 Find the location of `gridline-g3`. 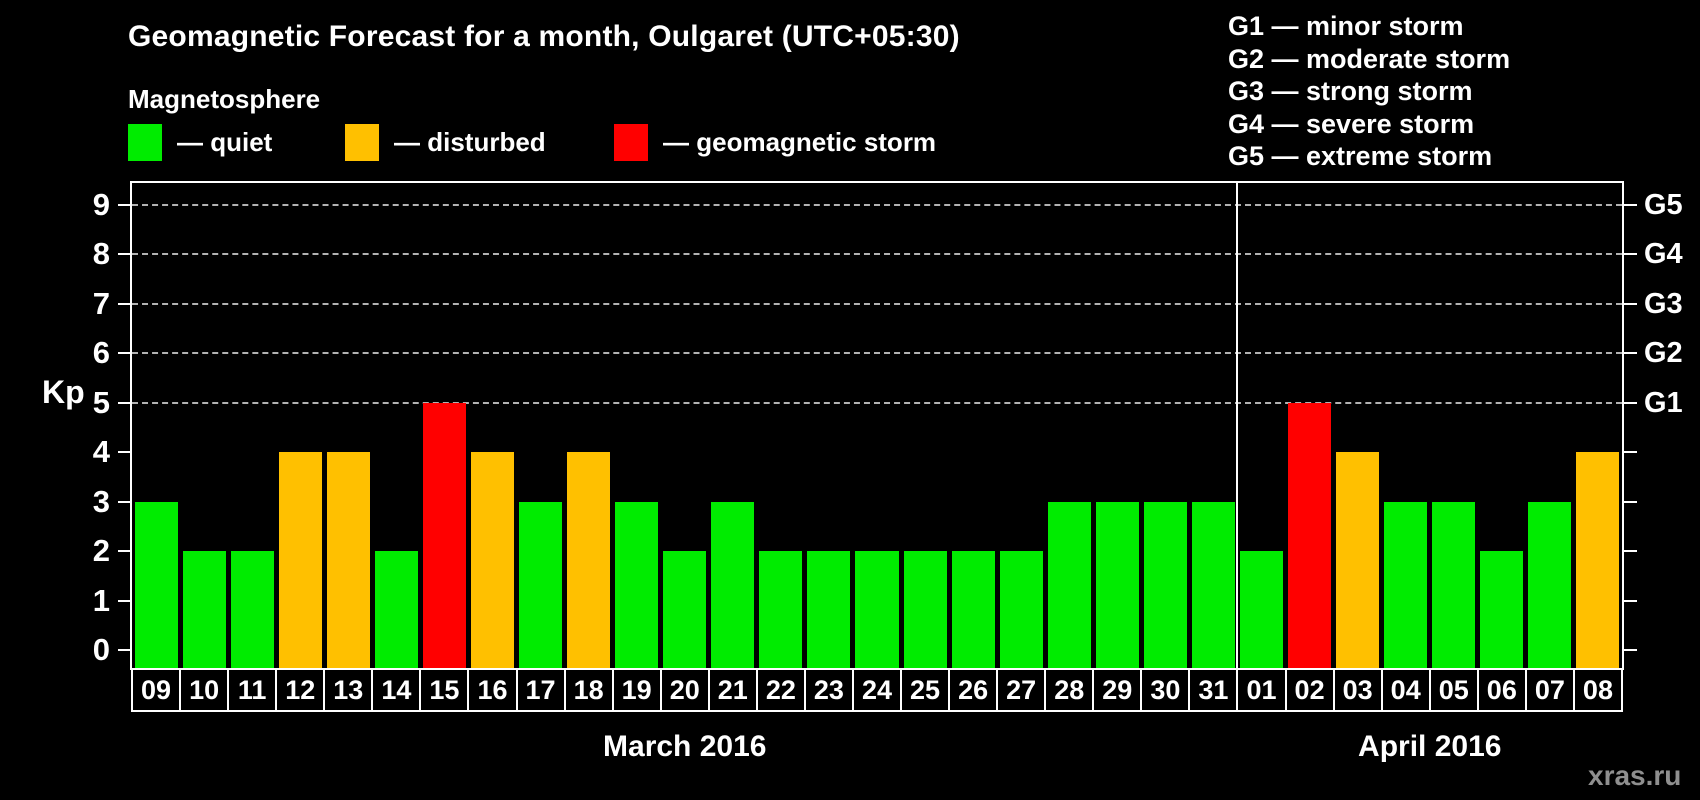

gridline-g3 is located at coordinates (877, 303).